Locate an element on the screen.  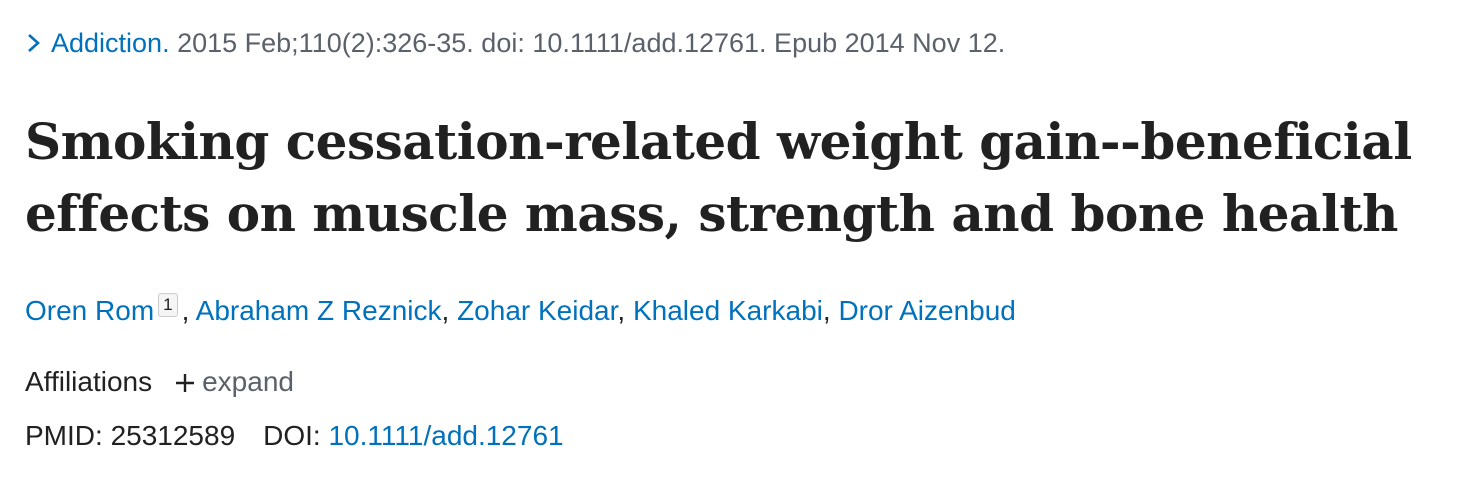
doi-label: DOI: is located at coordinates (292, 435).